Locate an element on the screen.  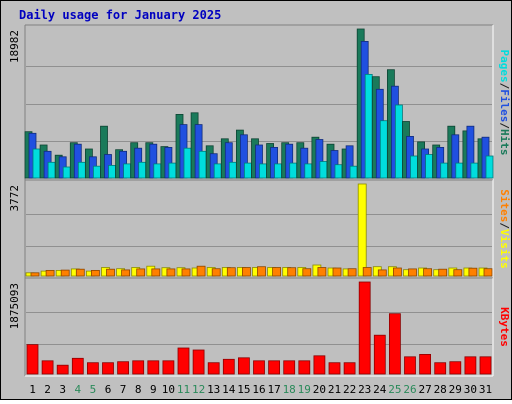
x-tick-label: 24 is located at coordinates (380, 389).